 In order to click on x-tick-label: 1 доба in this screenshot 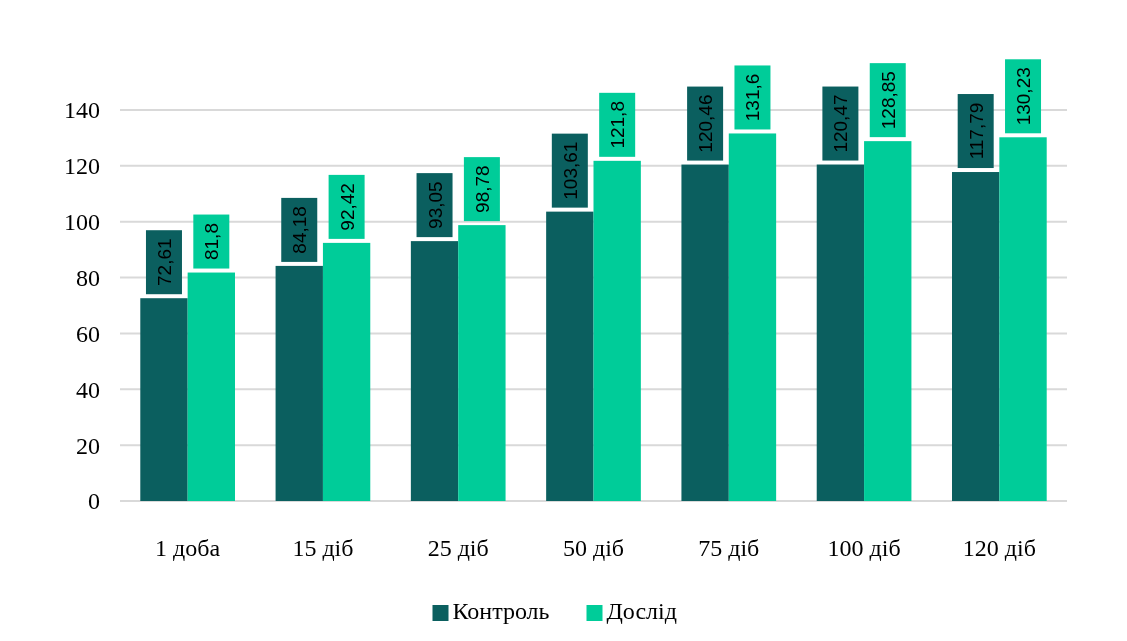, I will do `click(188, 548)`.